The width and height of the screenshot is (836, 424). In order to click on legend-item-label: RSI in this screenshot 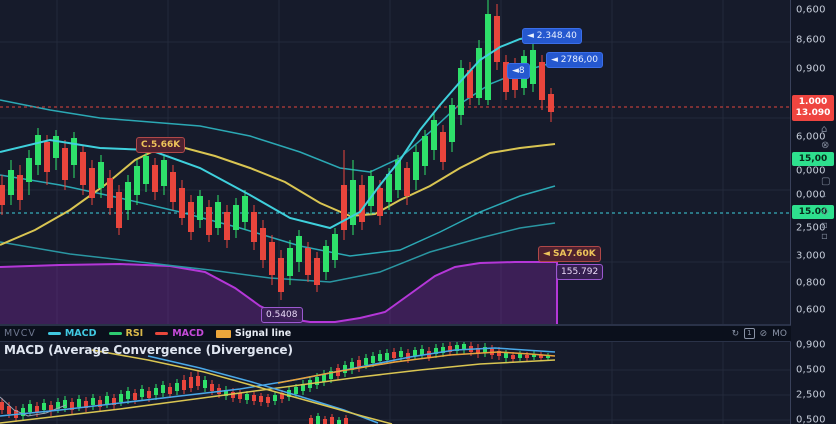, I will do `click(134, 333)`.